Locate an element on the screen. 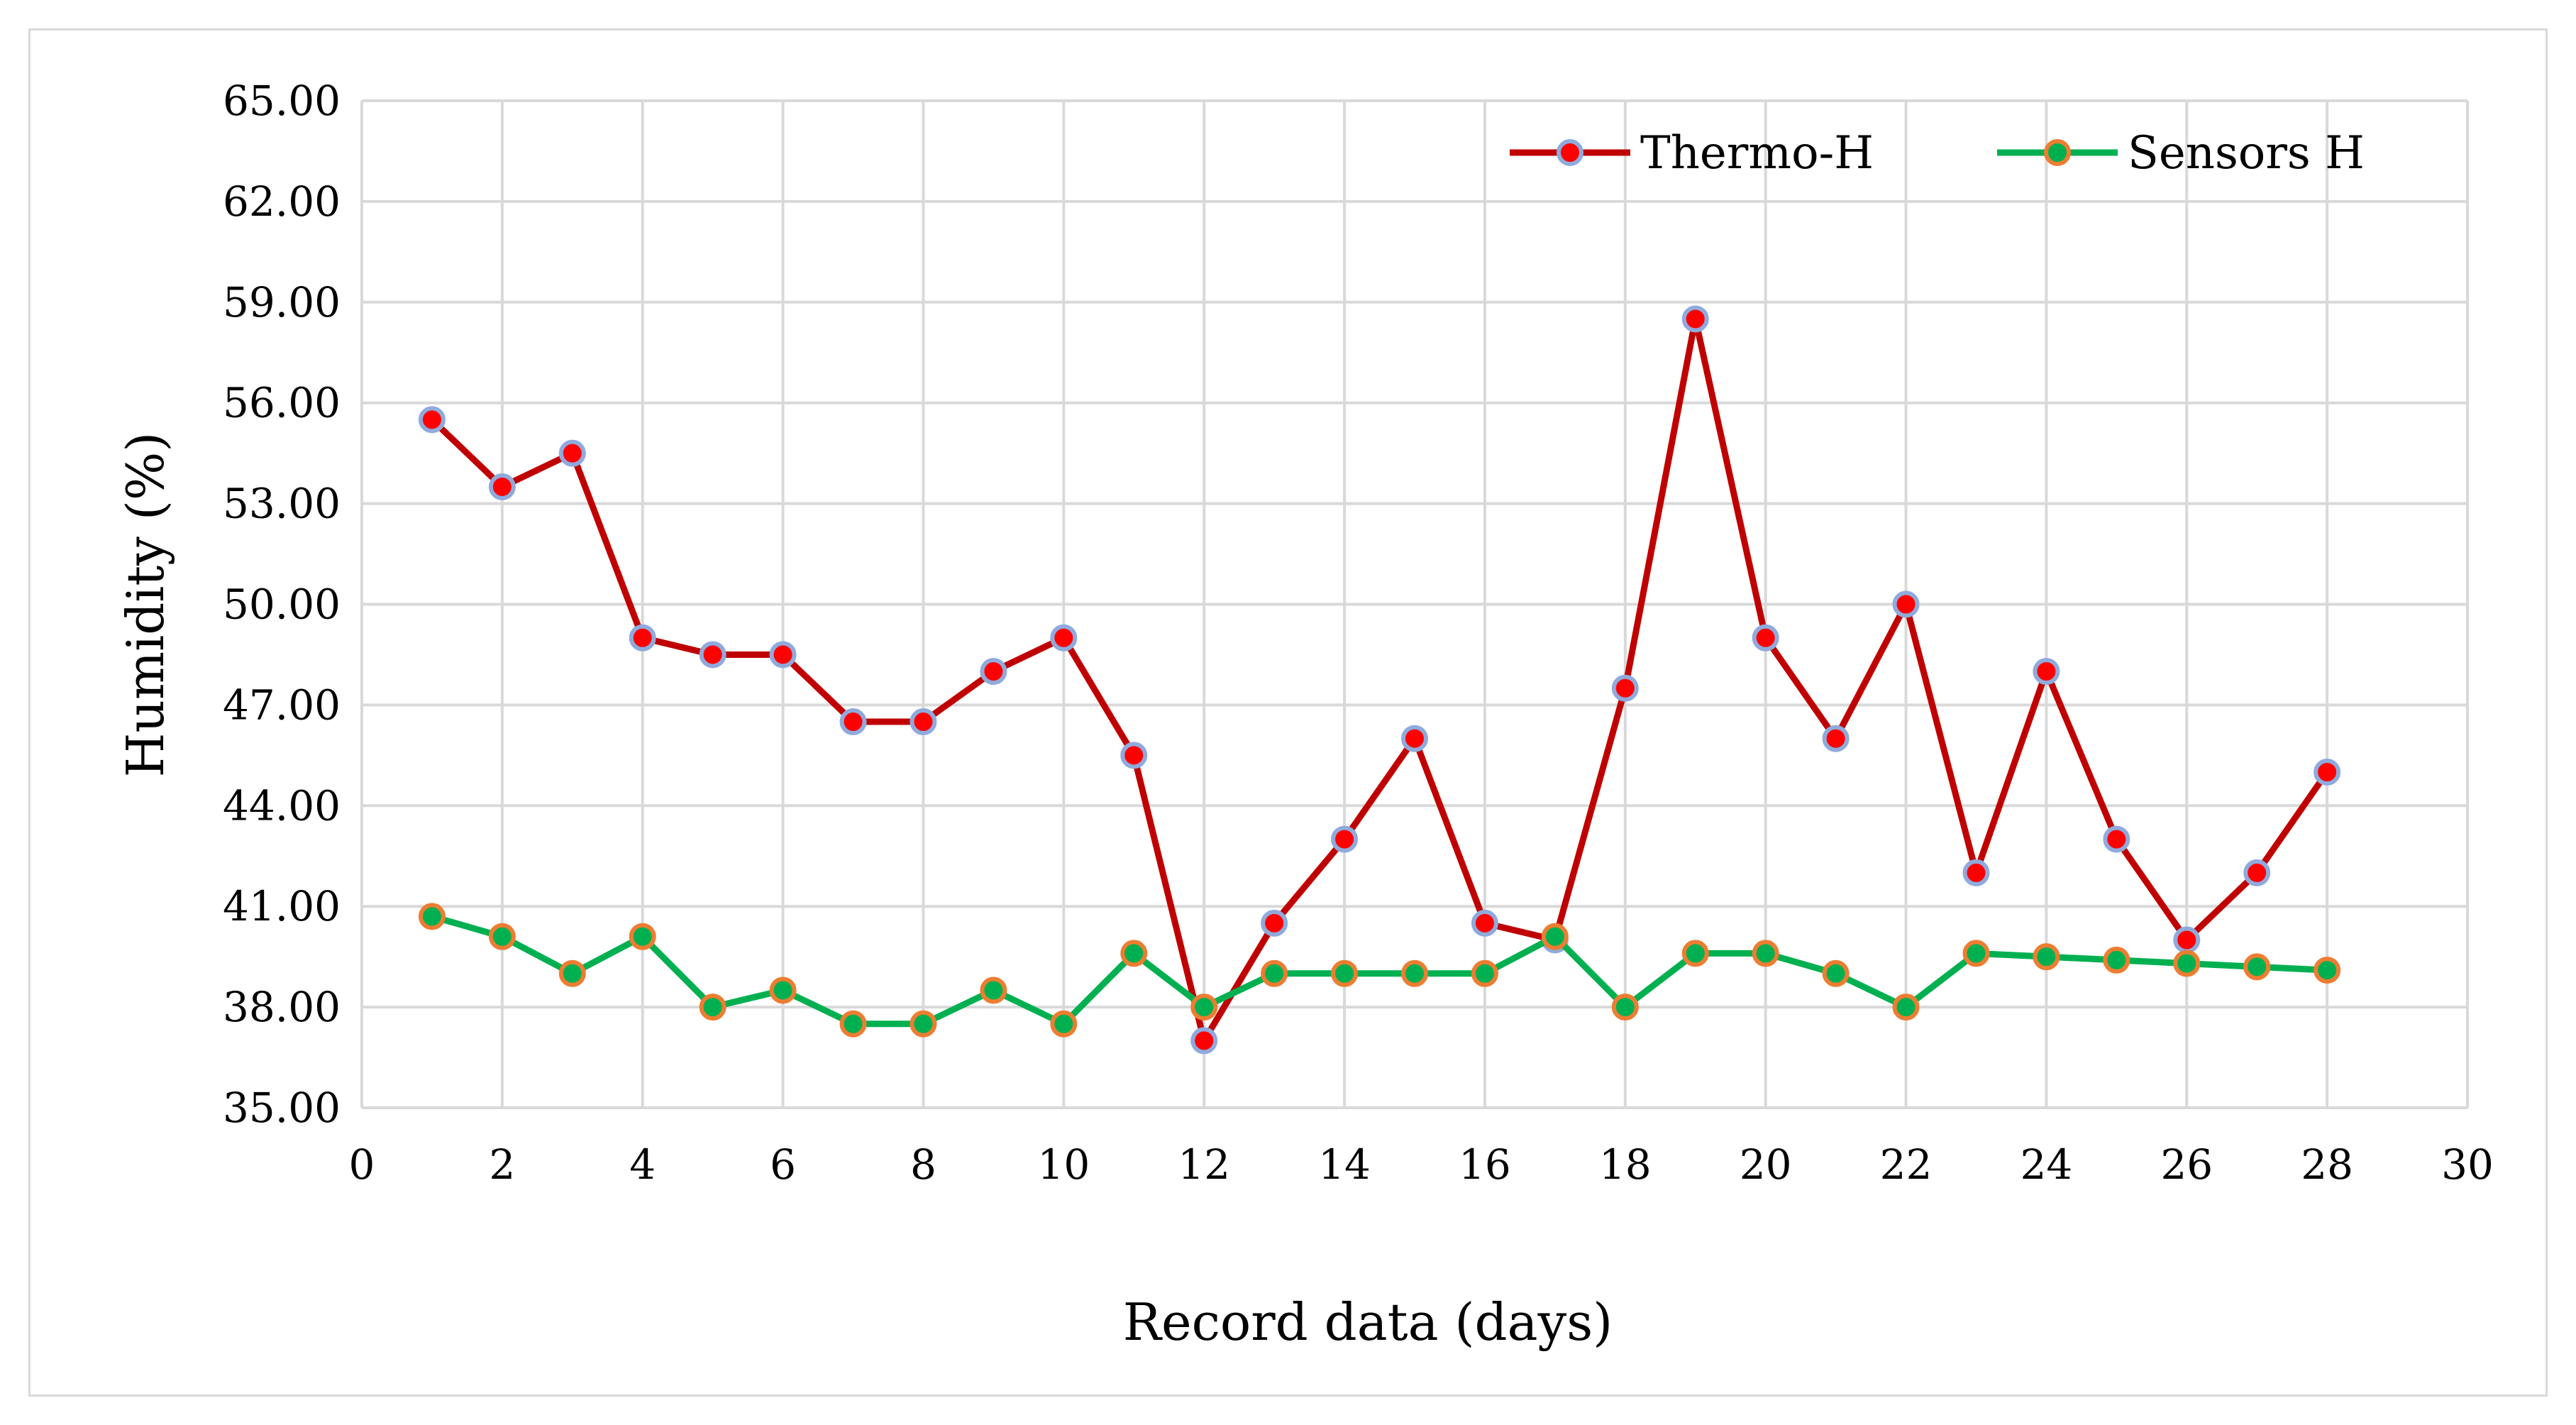 The width and height of the screenshot is (2576, 1425). y-tick-label-6: 53.00 is located at coordinates (282, 504).